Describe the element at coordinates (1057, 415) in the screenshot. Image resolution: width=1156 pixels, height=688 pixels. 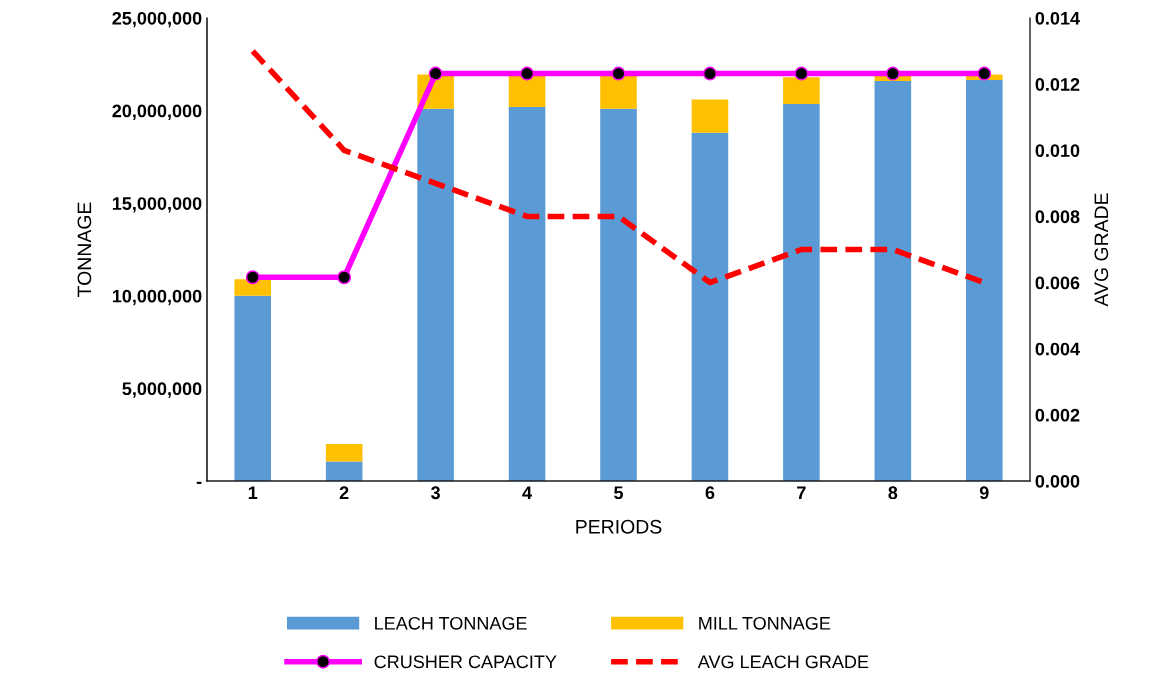
I see `y2-tick-label: 0.002` at that location.